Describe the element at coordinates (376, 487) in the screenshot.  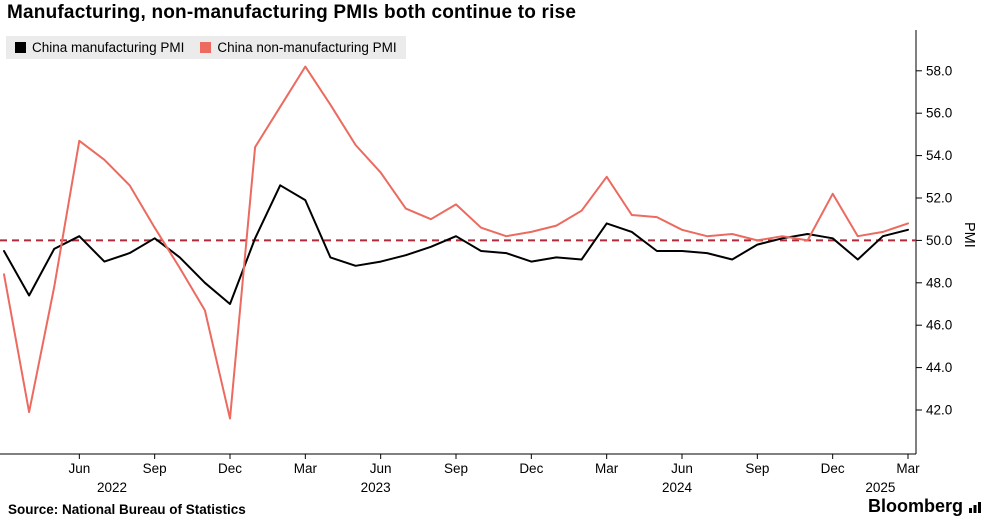
I see `year-label: 2023` at that location.